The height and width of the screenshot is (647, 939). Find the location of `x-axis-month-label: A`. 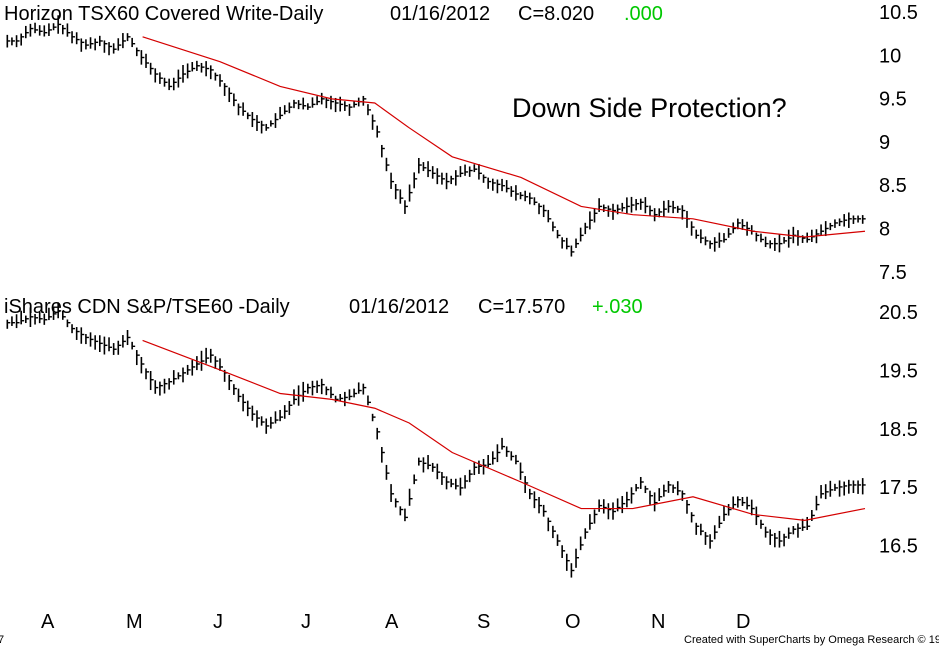

x-axis-month-label: A is located at coordinates (392, 622).